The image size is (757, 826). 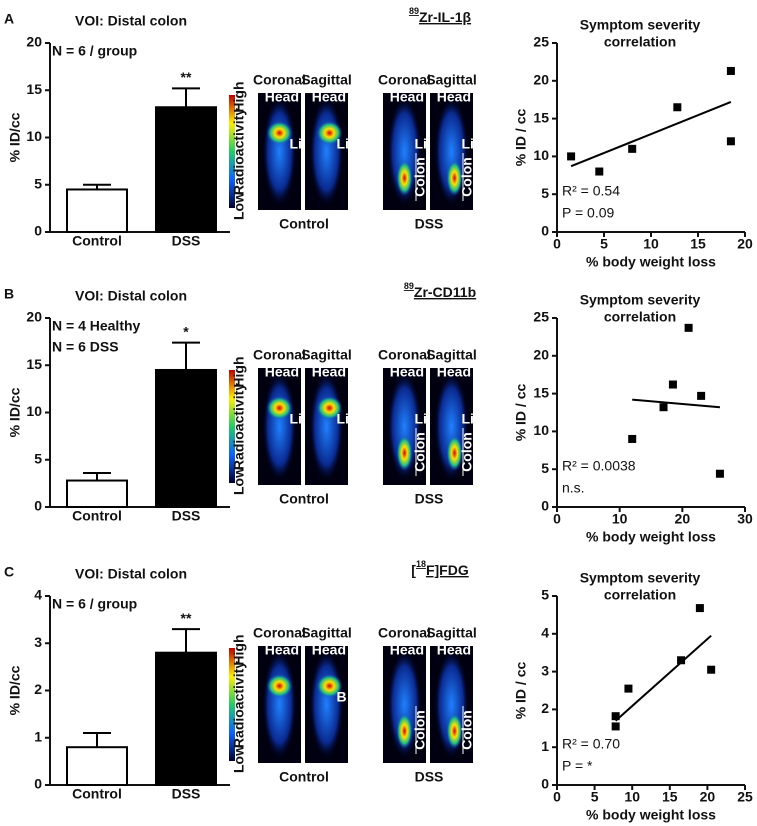 I want to click on colorbar, so click(x=232, y=151).